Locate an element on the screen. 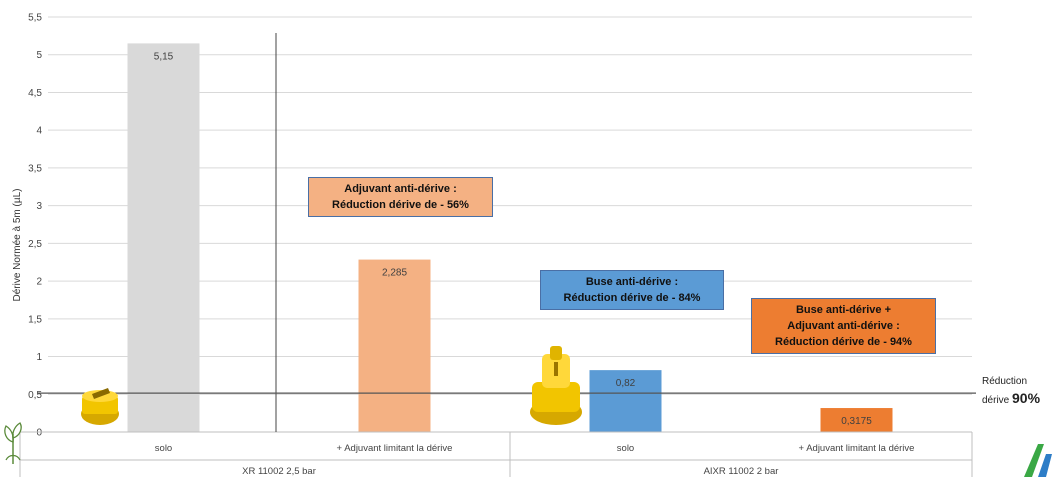 The height and width of the screenshot is (477, 1056). y-tick-label: 4 is located at coordinates (39, 131).